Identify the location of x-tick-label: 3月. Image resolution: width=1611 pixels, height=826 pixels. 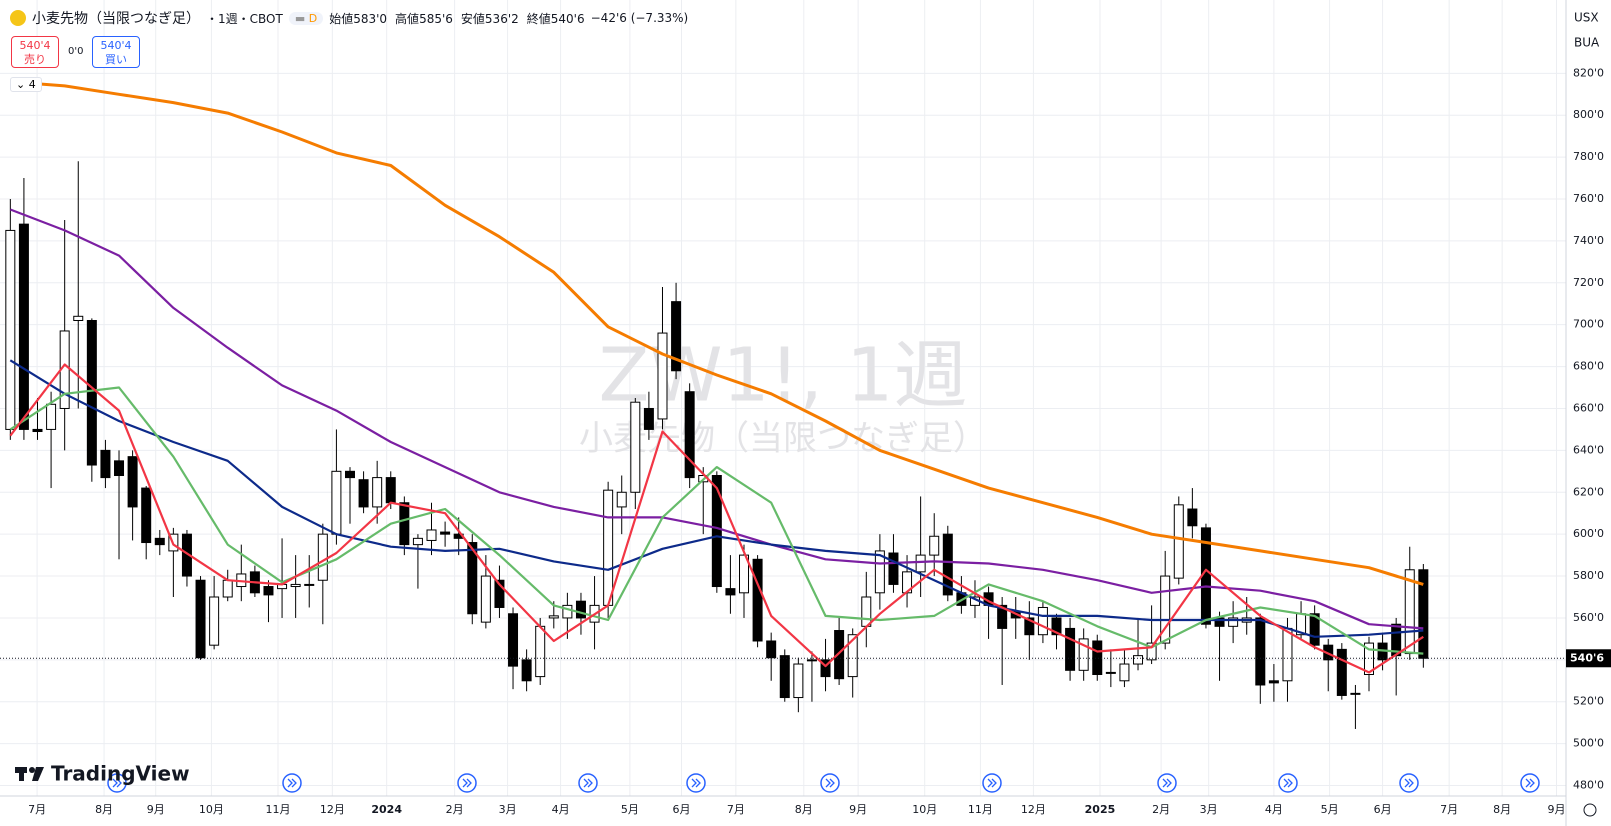
(1209, 809).